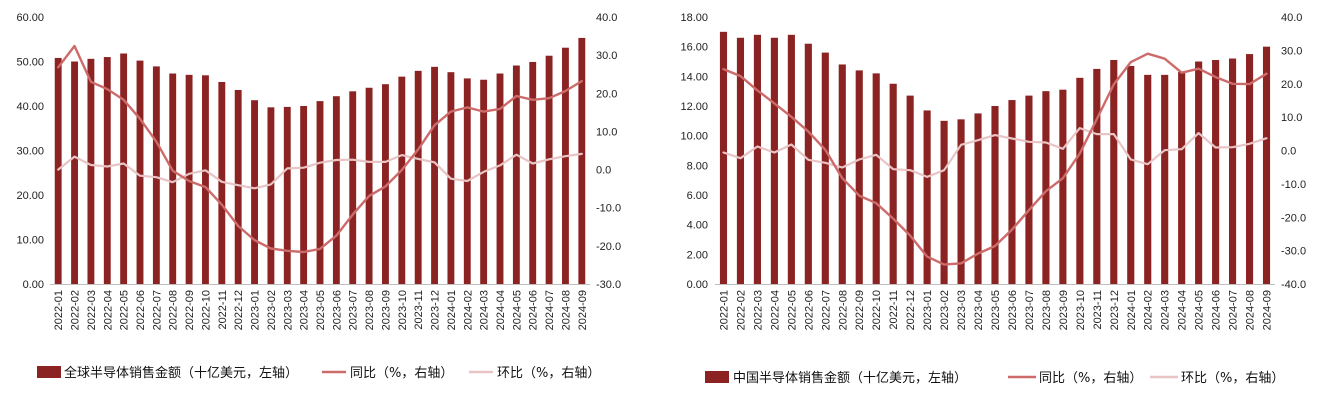 Image resolution: width=1323 pixels, height=411 pixels. Describe the element at coordinates (694, 107) in the screenshot. I see `left-axis-tick-label: 12.00` at that location.